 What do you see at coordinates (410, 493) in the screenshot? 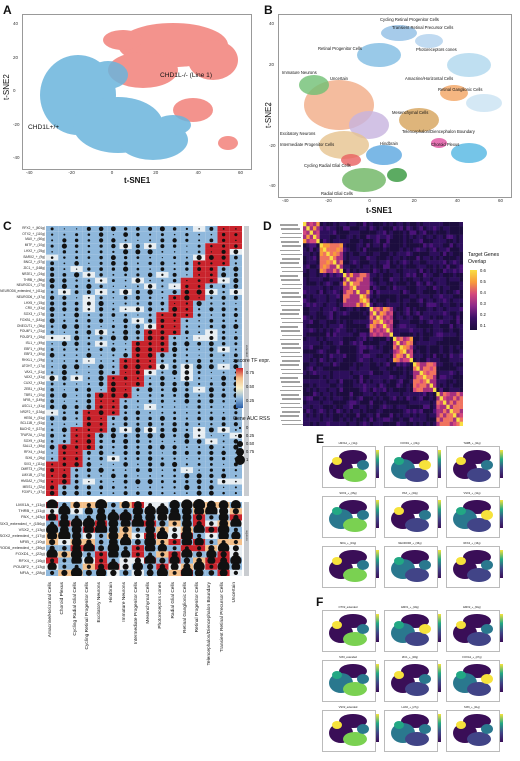
I see `feature-plot-title: PAX_+_(43g)` at bounding box center [410, 493].